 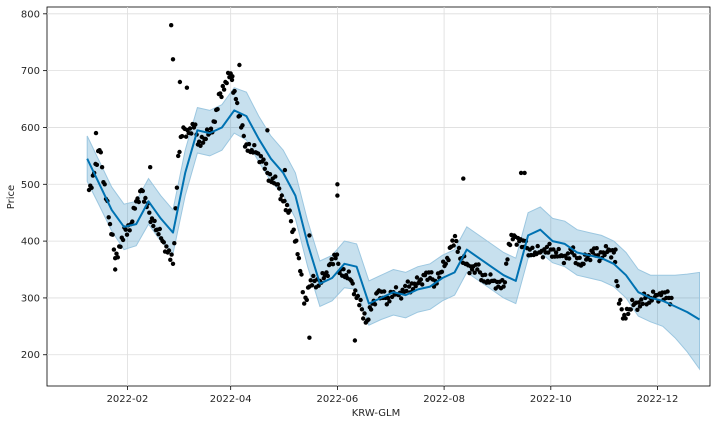 I want to click on x-tick-label: 2022-12, so click(x=658, y=399).